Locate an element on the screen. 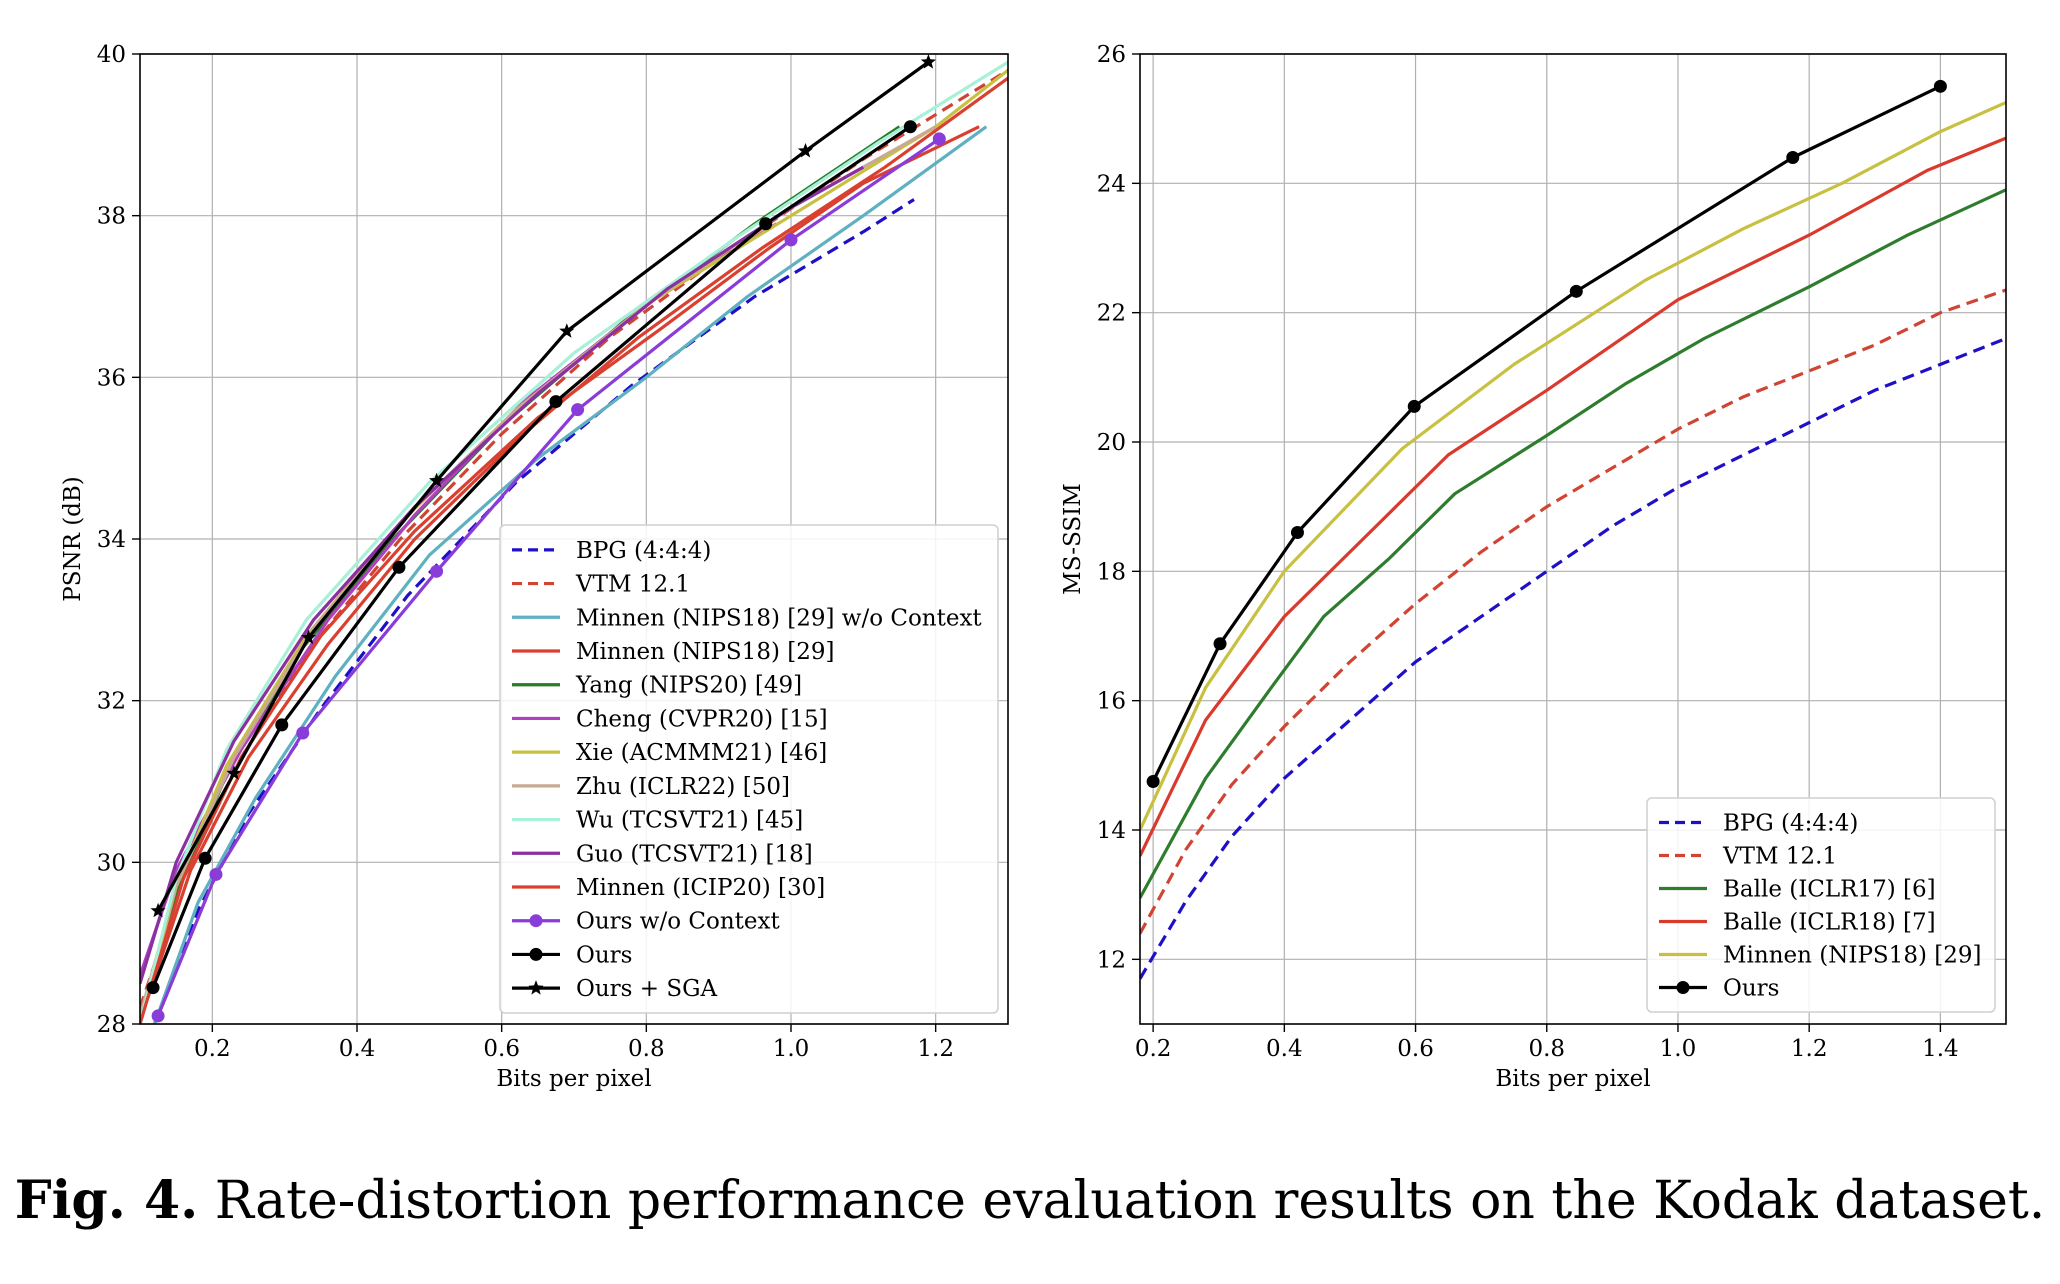  msssim-legend-label: Ours is located at coordinates (1751, 989).